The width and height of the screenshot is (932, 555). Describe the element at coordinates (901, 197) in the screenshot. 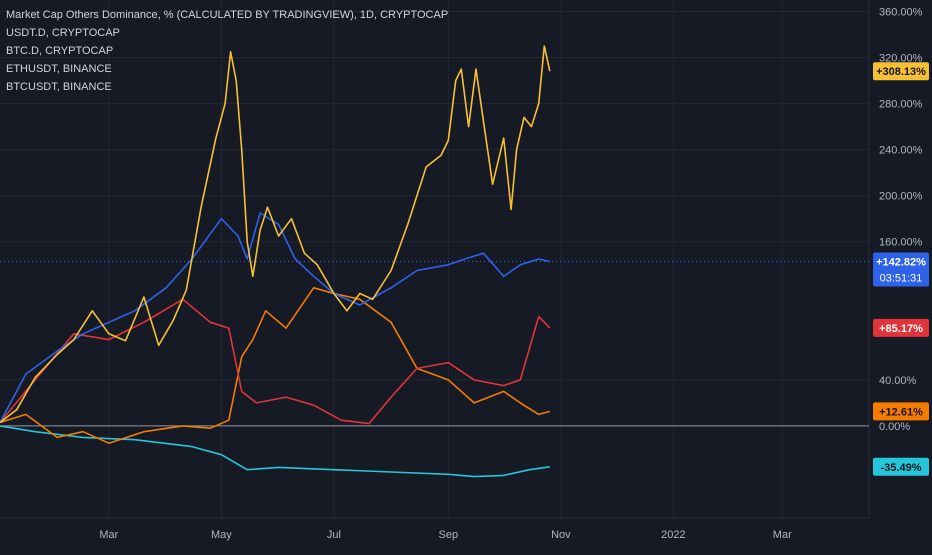

I see `y-tick-label: 200.00%` at that location.